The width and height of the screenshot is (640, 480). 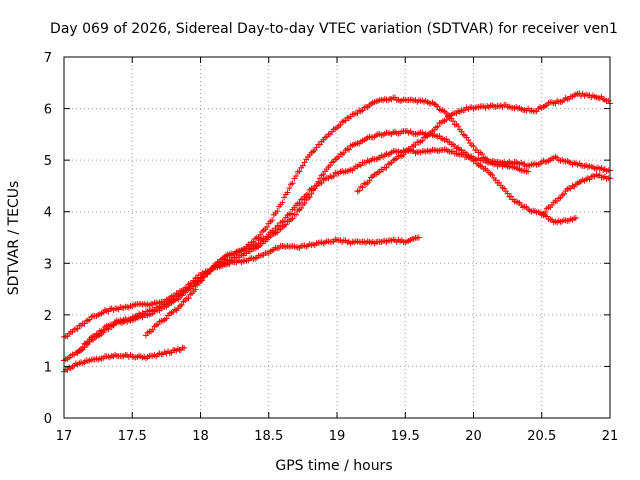 I want to click on x-tick-label: 20.5, so click(x=541, y=436).